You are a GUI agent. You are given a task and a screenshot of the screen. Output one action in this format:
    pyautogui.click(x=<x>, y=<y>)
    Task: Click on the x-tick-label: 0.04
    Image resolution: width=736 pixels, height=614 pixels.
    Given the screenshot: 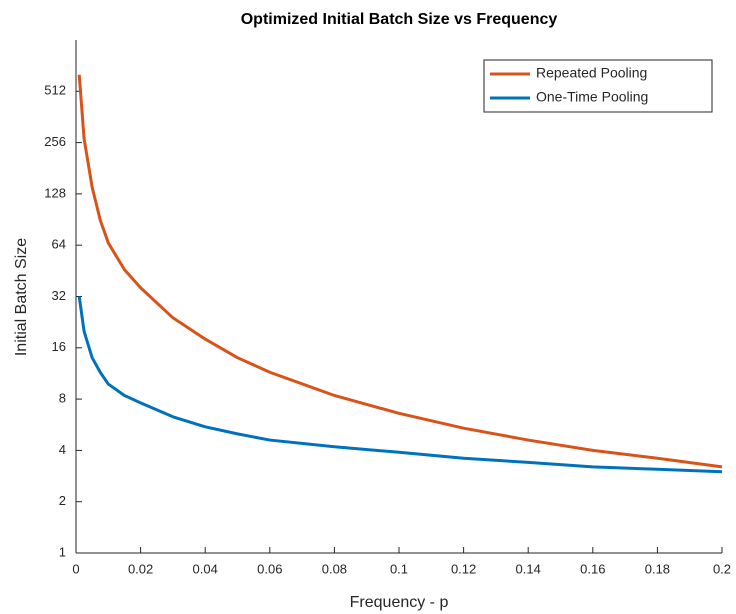 What is the action you would take?
    pyautogui.click(x=205, y=568)
    